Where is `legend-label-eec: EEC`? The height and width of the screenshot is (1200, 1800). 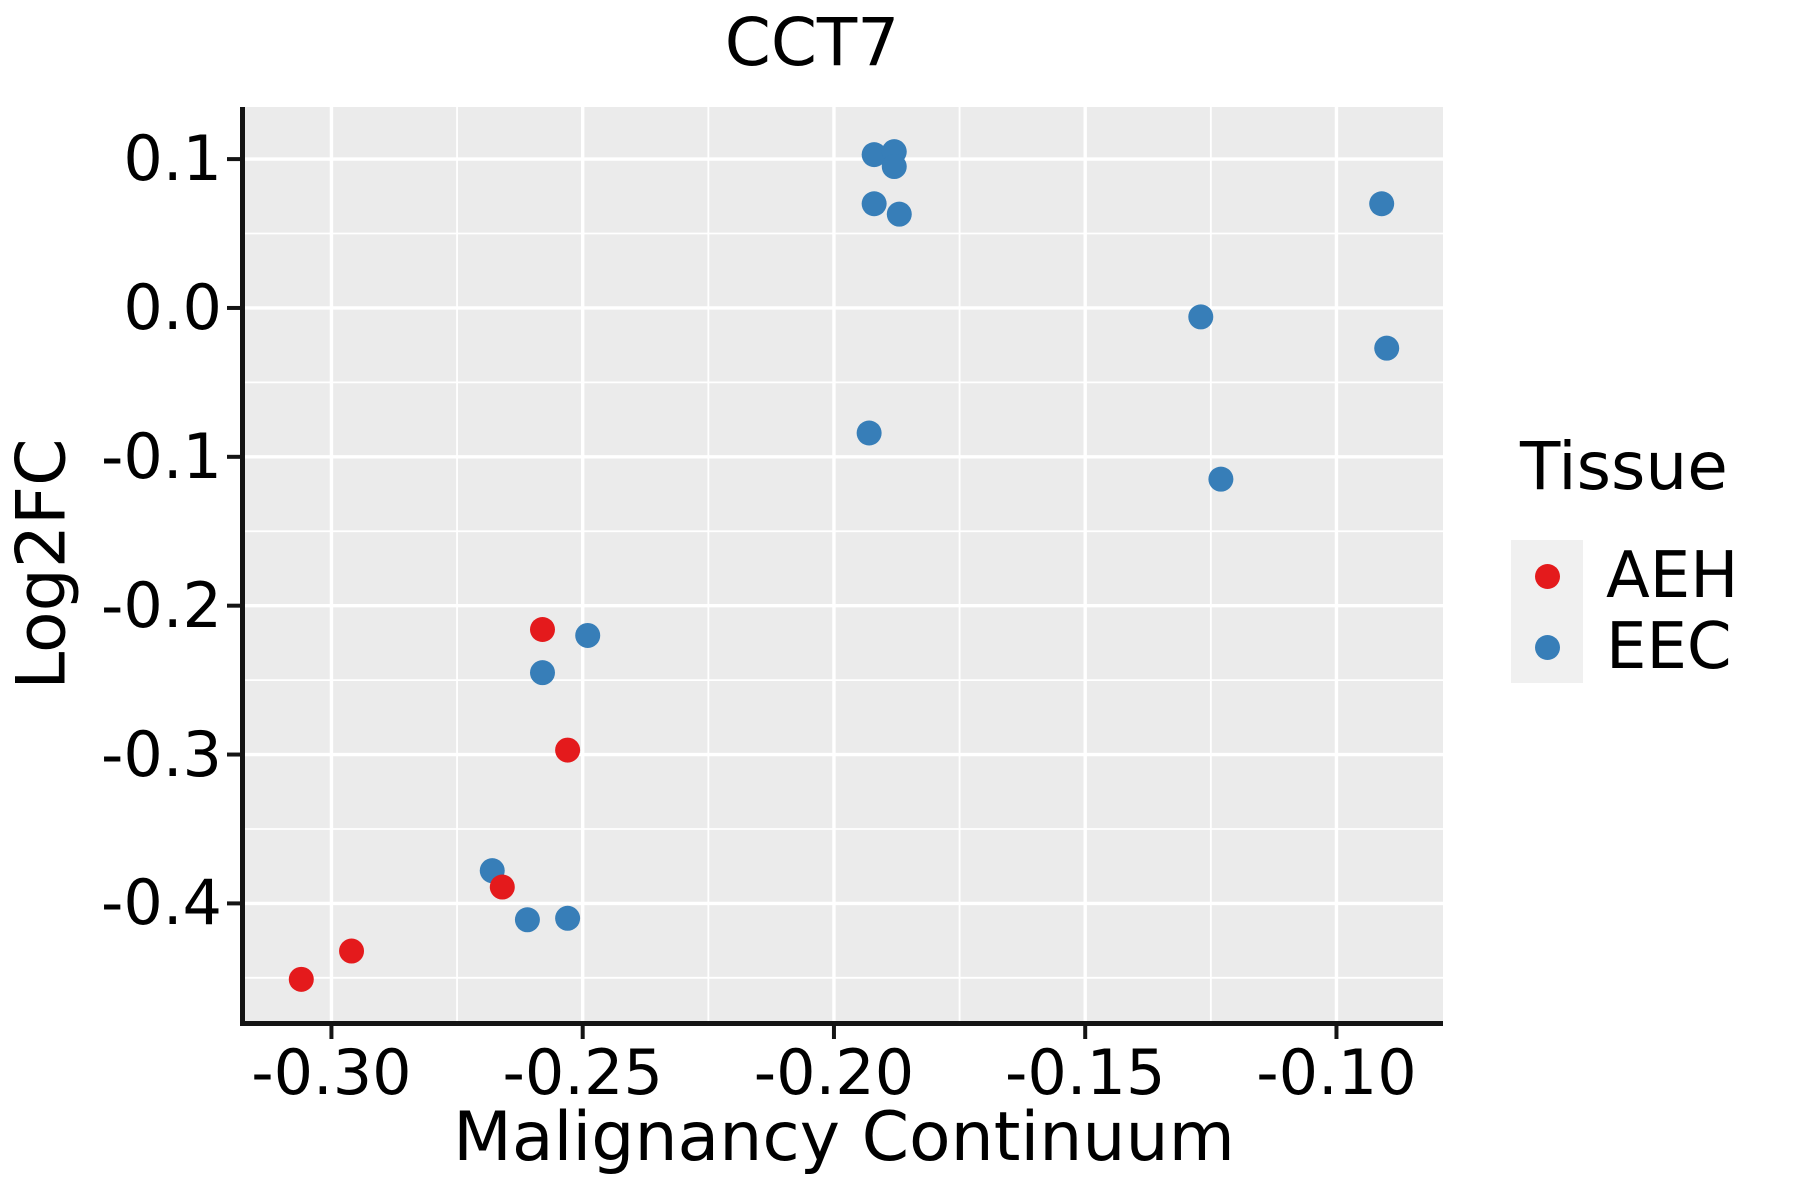
legend-label-eec: EEC is located at coordinates (1669, 647).